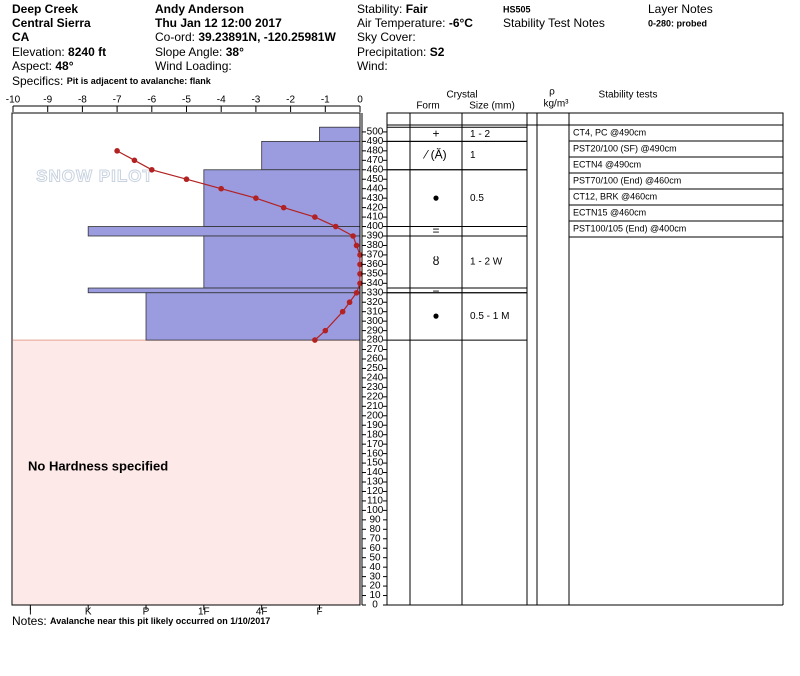 The height and width of the screenshot is (676, 800). I want to click on temp-tick-label: -10, so click(13, 100).